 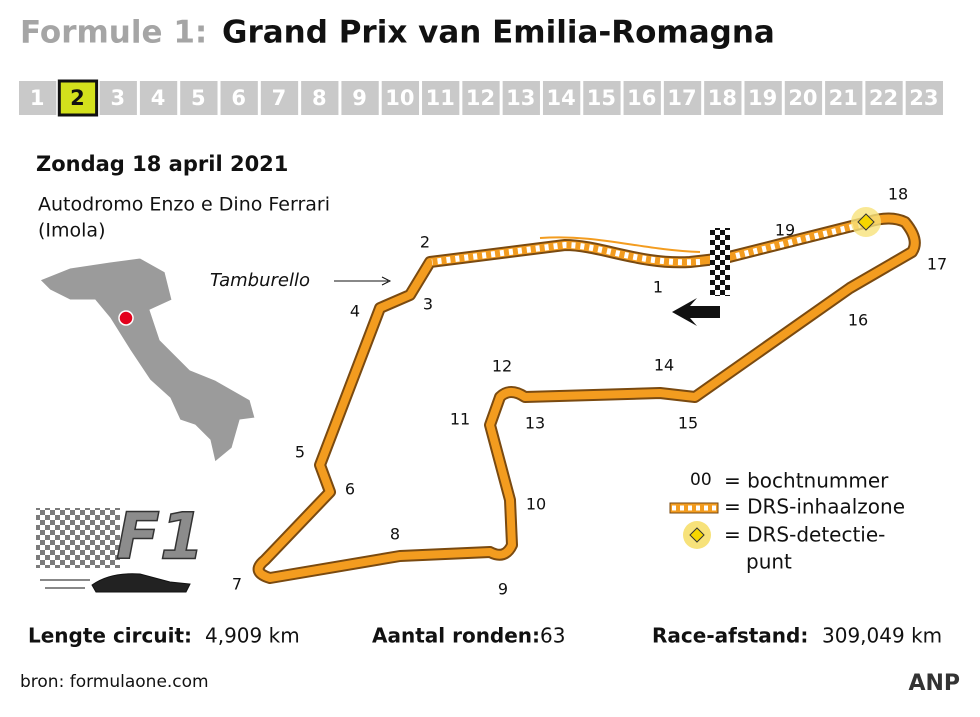 What do you see at coordinates (937, 264) in the screenshot?
I see `turn-number: 17` at bounding box center [937, 264].